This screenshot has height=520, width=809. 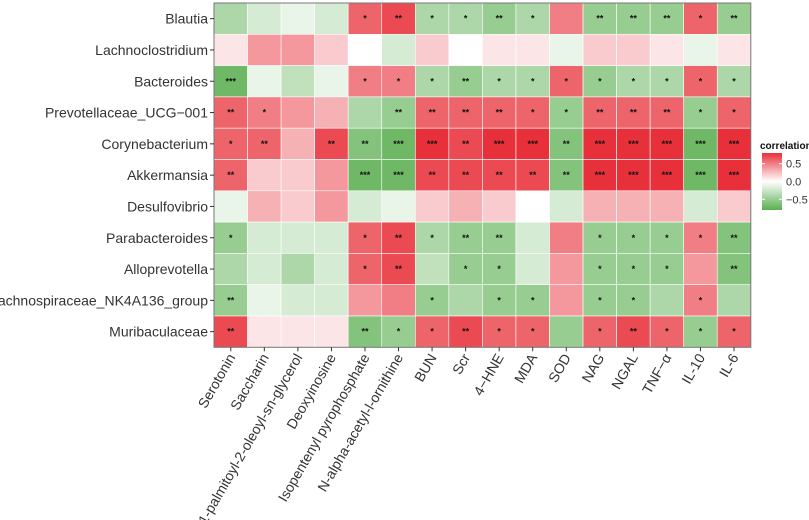 I want to click on row-label: Muribaculaceae, so click(x=158, y=332).